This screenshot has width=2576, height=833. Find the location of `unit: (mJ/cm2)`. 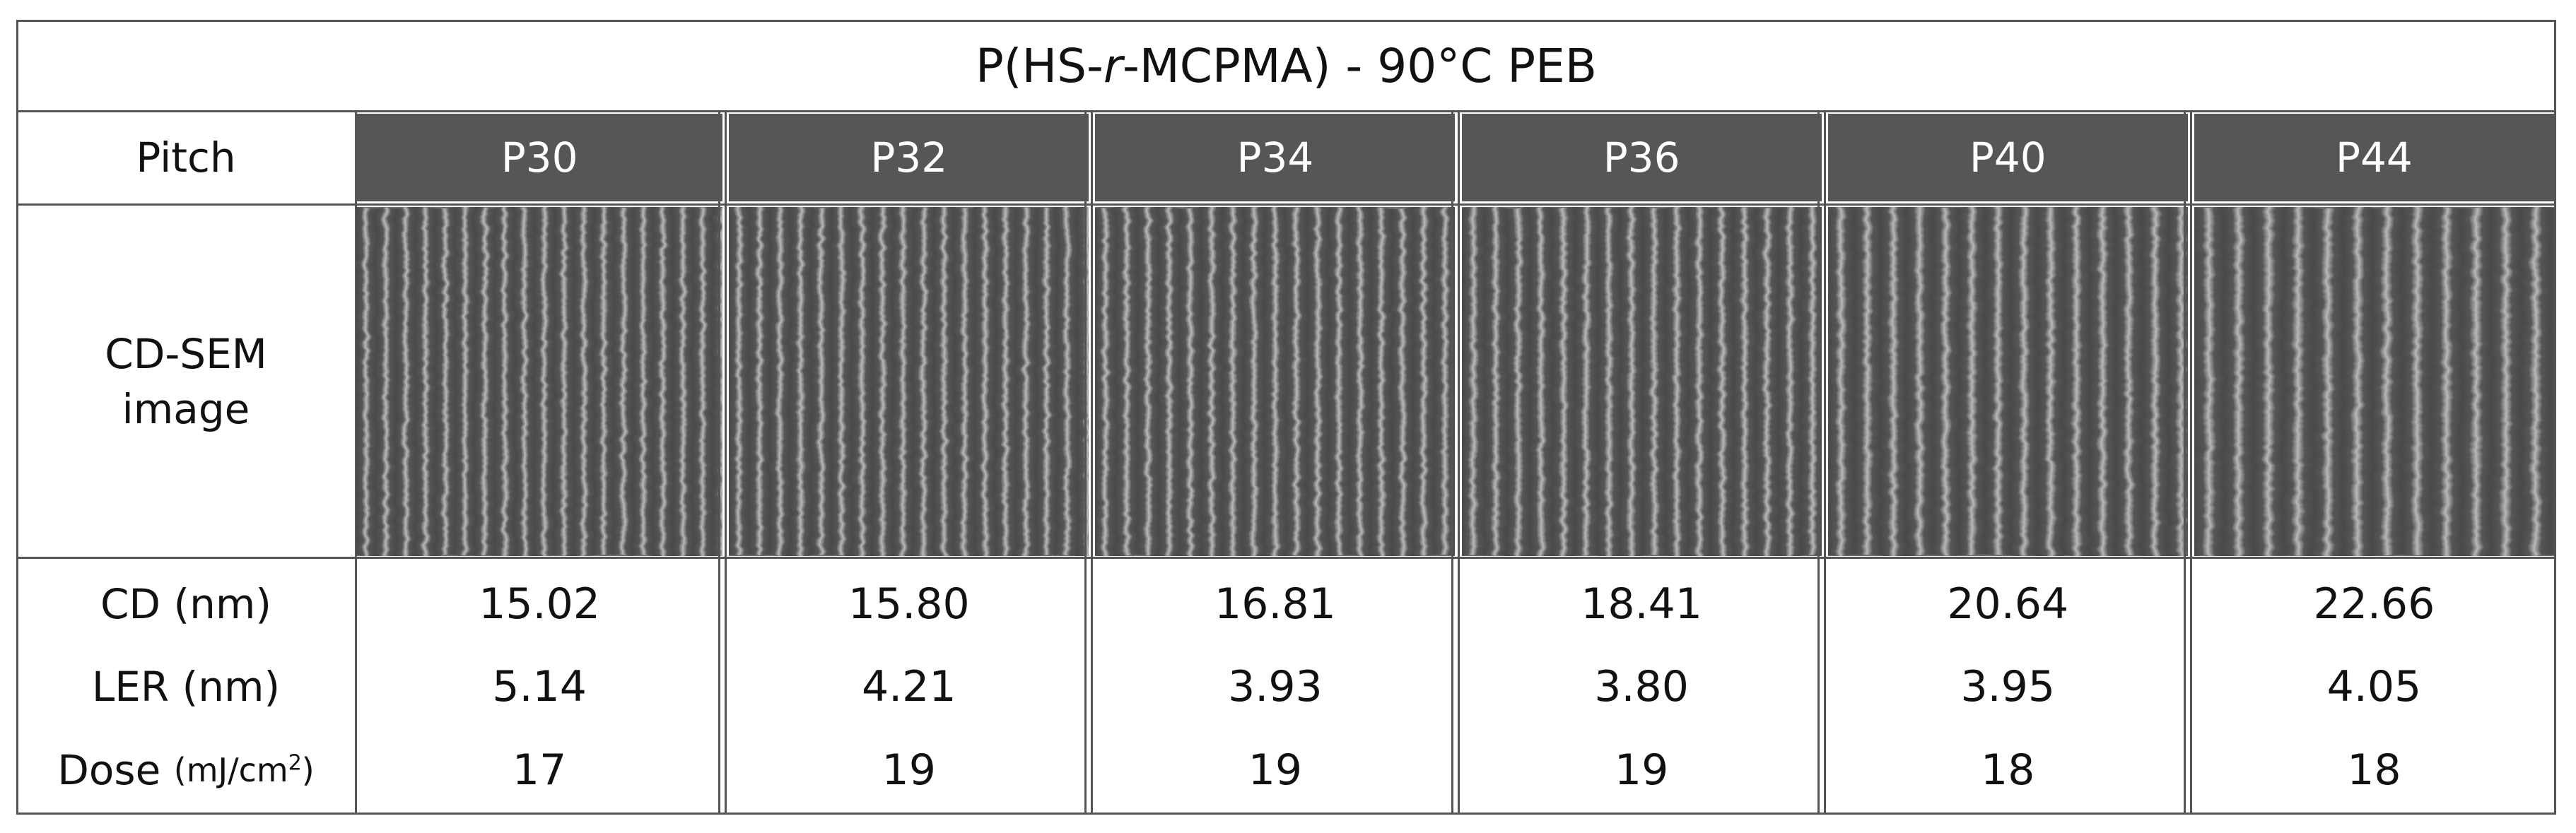

unit: (mJ/cm2) is located at coordinates (244, 770).